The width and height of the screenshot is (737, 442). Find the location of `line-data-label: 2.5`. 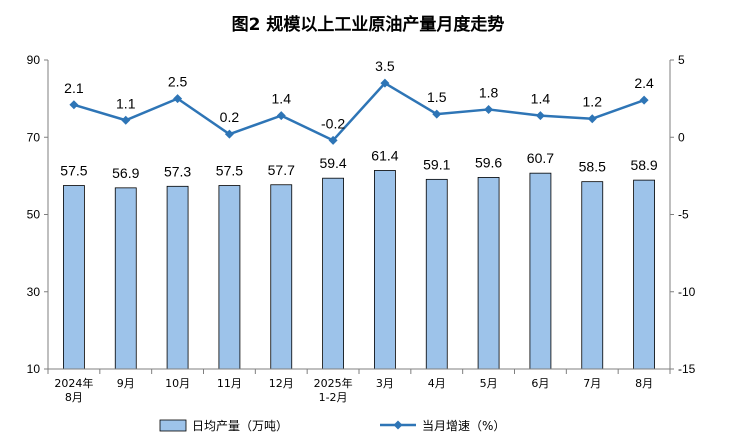

line-data-label: 2.5 is located at coordinates (178, 82).